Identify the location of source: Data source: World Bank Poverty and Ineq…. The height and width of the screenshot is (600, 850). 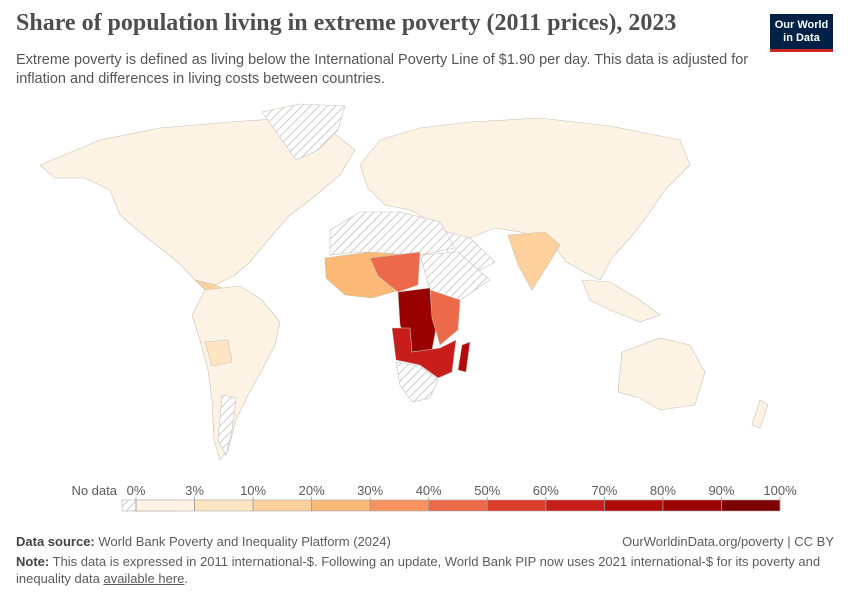
(203, 541).